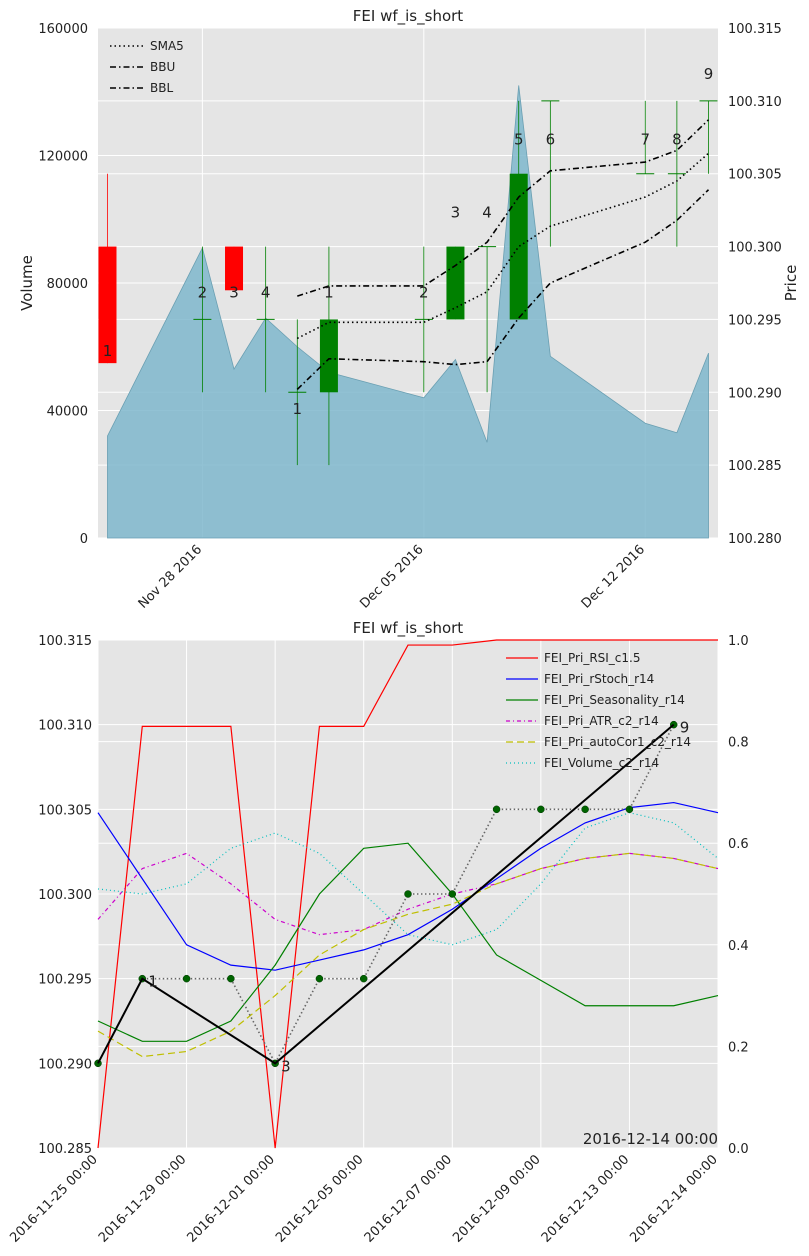 This screenshot has width=809, height=1256. What do you see at coordinates (65, 641) in the screenshot?
I see `bottom-ytick-left: 100.315` at bounding box center [65, 641].